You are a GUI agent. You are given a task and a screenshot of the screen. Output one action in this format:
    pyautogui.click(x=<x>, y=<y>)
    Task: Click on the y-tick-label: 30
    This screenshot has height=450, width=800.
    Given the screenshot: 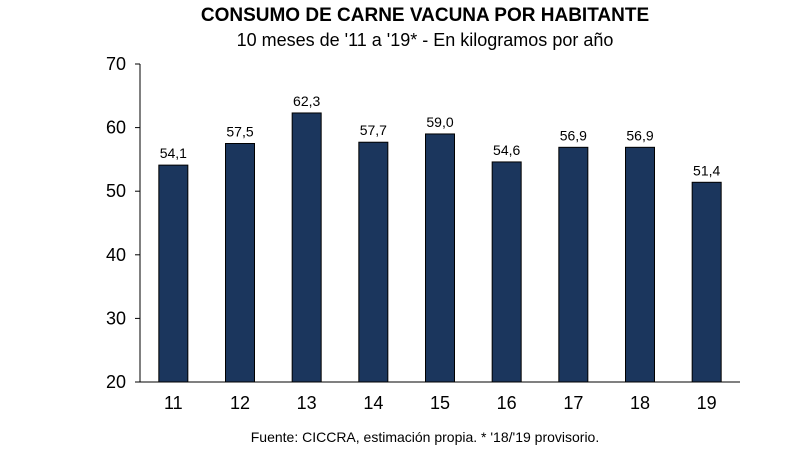 What is the action you would take?
    pyautogui.click(x=116, y=318)
    